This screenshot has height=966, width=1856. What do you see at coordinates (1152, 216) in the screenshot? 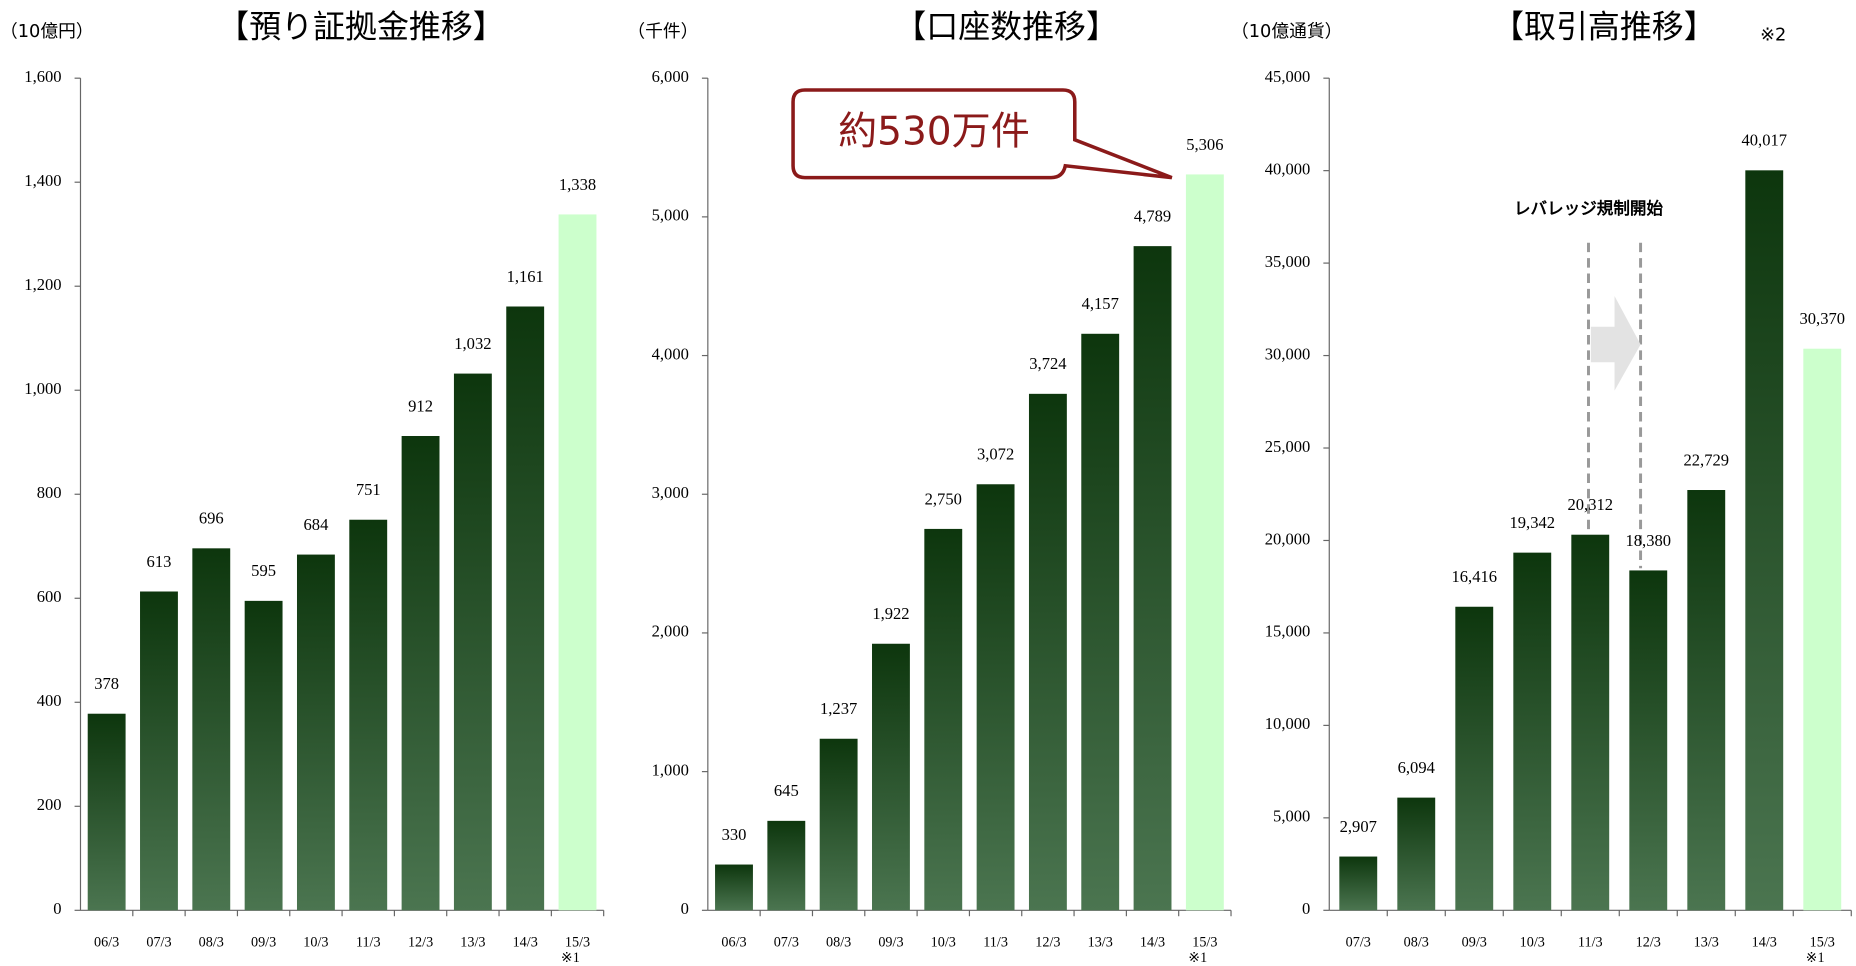
I see `value-label: 4,789` at bounding box center [1152, 216].